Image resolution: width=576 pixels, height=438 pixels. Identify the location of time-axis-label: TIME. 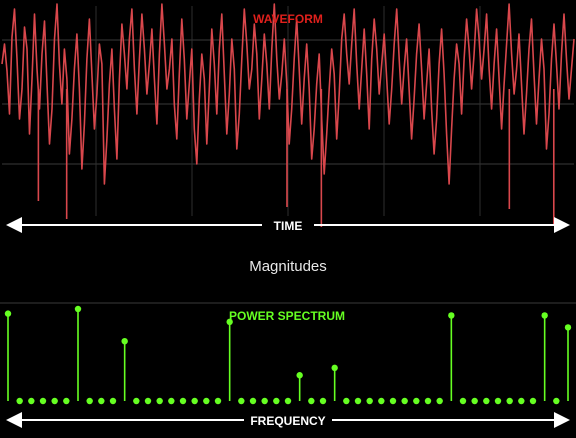
(288, 226).